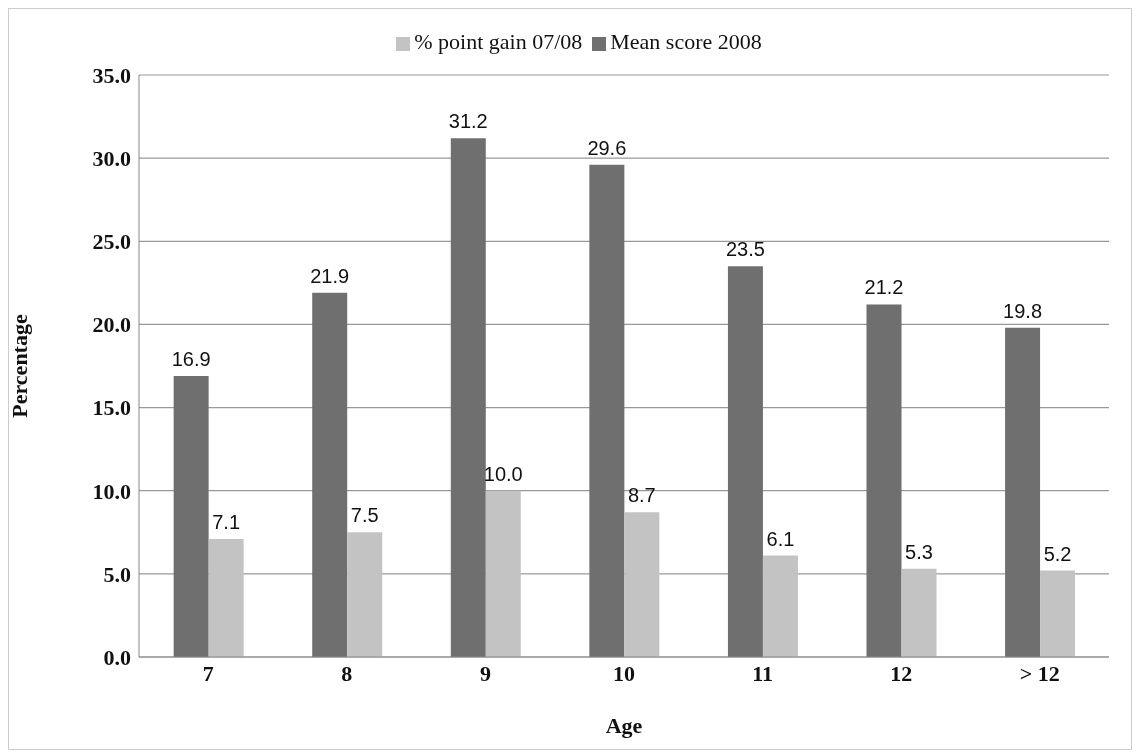 This screenshot has width=1138, height=756. I want to click on y-tick-label: 10.0, so click(111, 491).